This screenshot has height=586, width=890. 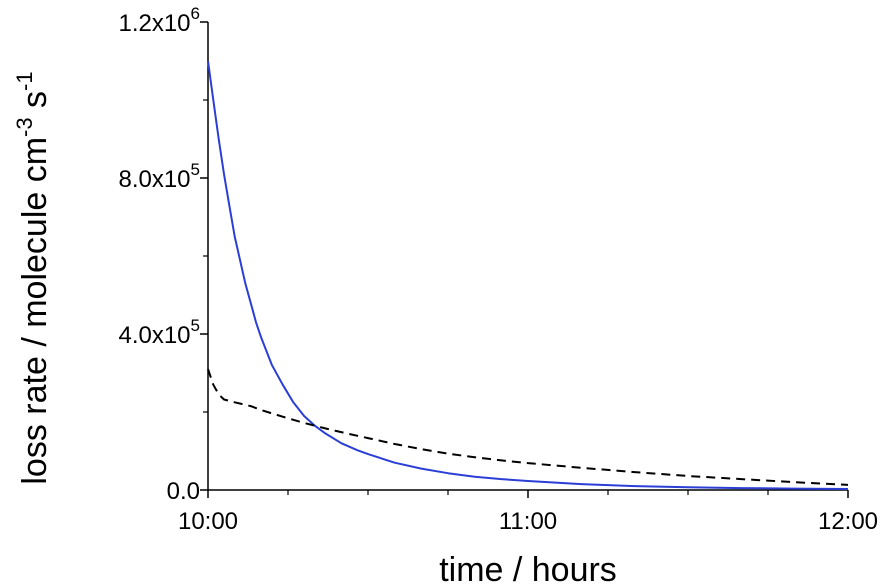 What do you see at coordinates (528, 521) in the screenshot?
I see `x-tick-label: 11:00` at bounding box center [528, 521].